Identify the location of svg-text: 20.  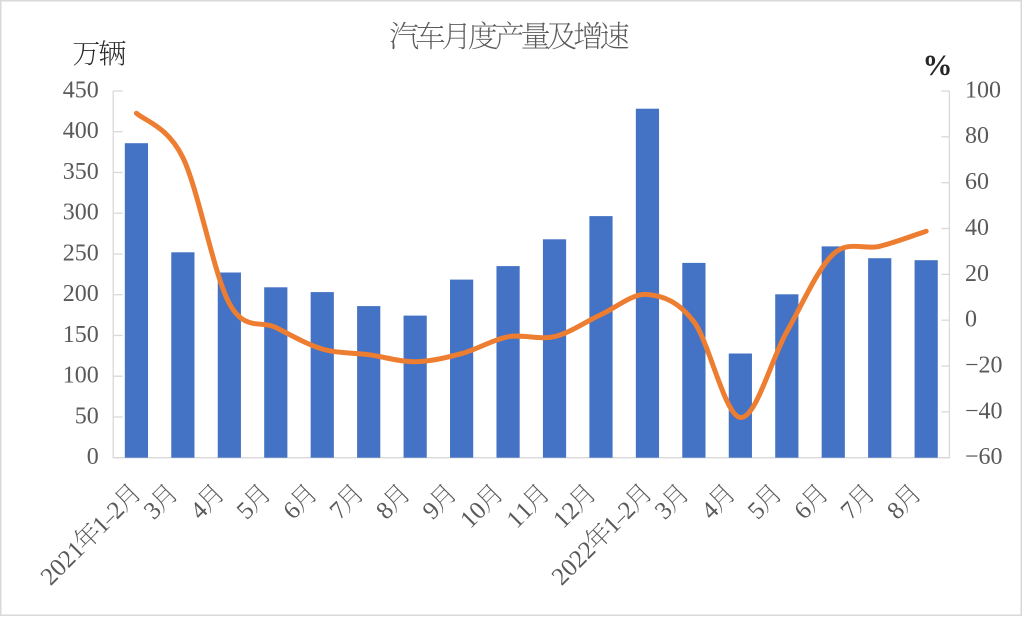
(977, 274).